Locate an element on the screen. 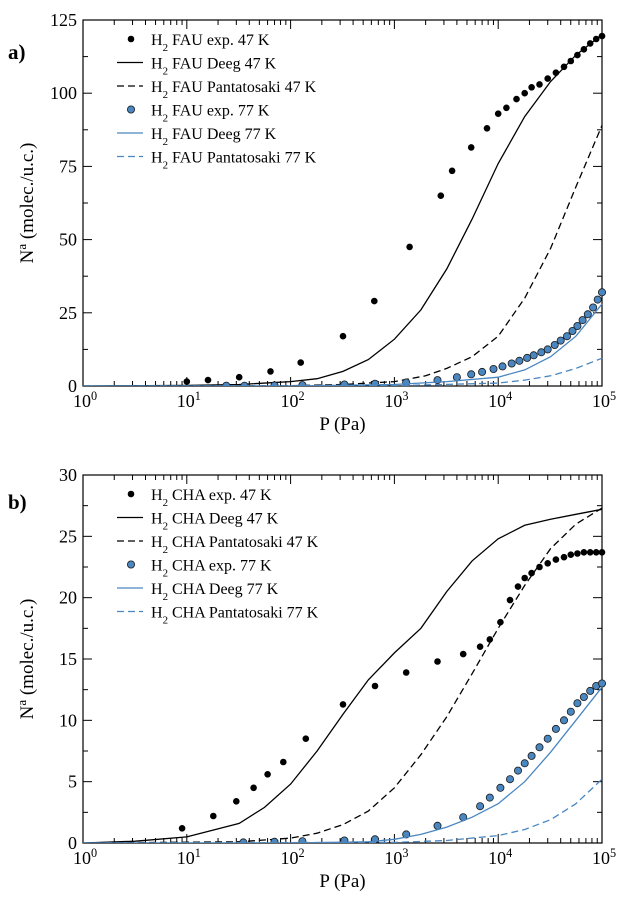 Image resolution: width=621 pixels, height=901 pixels. legend-label: H2 FAU exp. 47 K is located at coordinates (210, 43).